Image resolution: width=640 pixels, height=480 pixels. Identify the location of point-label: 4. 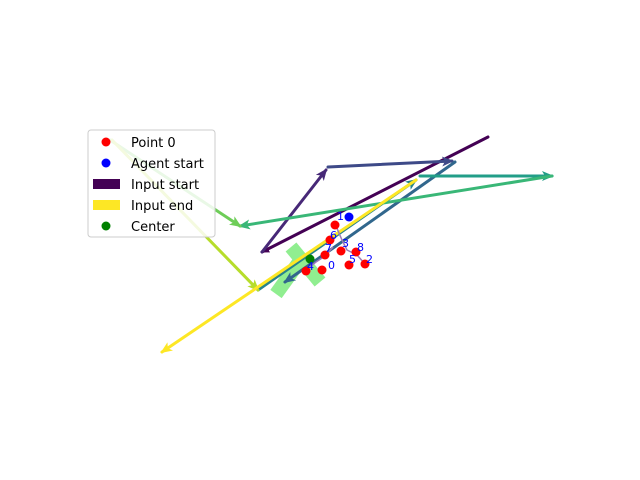
(310, 266).